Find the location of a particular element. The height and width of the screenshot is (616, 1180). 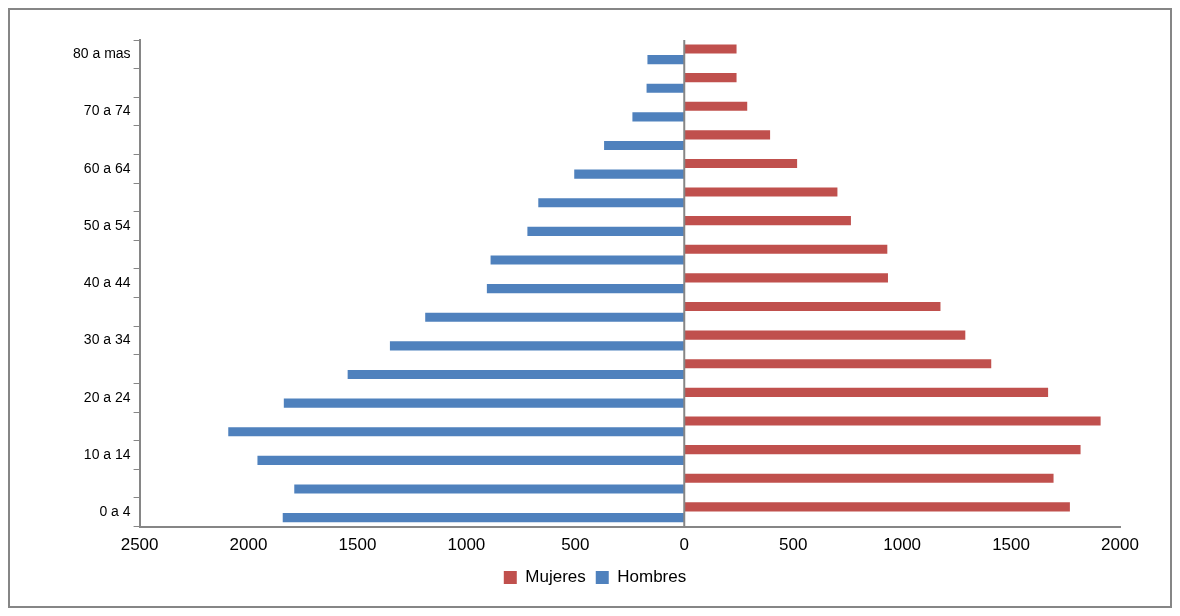

legend-label: Hombres is located at coordinates (652, 577).